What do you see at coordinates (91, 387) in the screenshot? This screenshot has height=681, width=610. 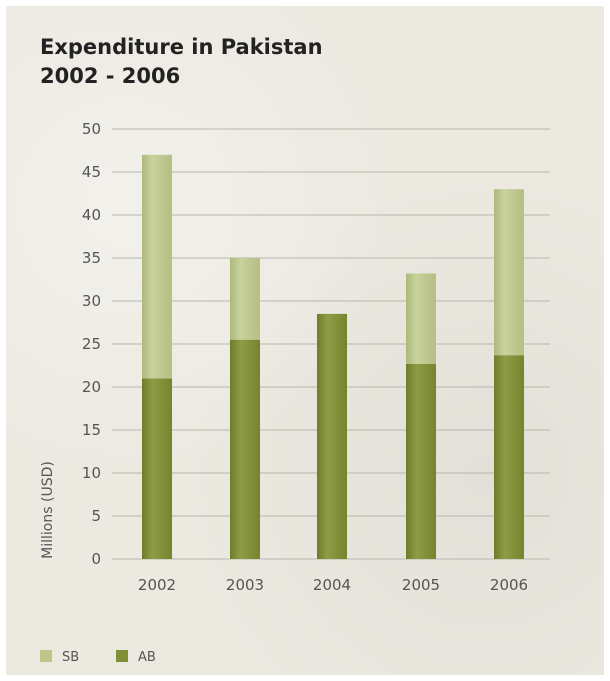 I see `y-tick-label: 20` at bounding box center [91, 387].